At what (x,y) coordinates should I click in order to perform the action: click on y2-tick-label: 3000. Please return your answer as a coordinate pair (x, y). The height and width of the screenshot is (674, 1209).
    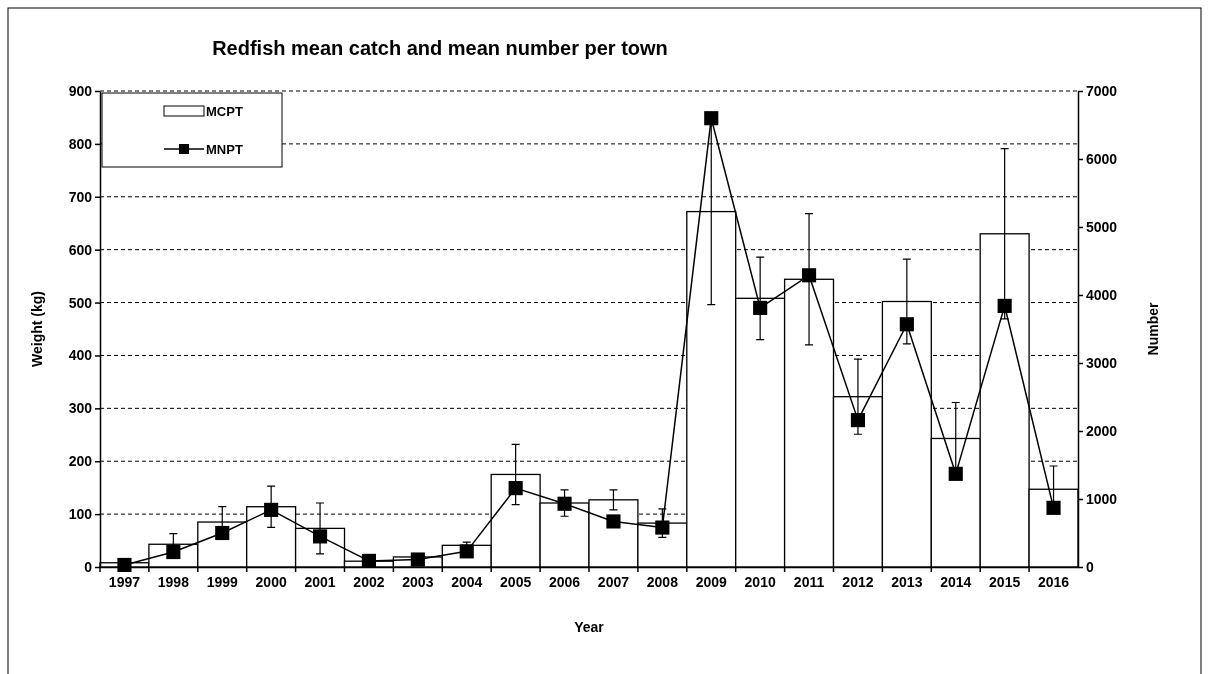
    Looking at the image, I should click on (1102, 362).